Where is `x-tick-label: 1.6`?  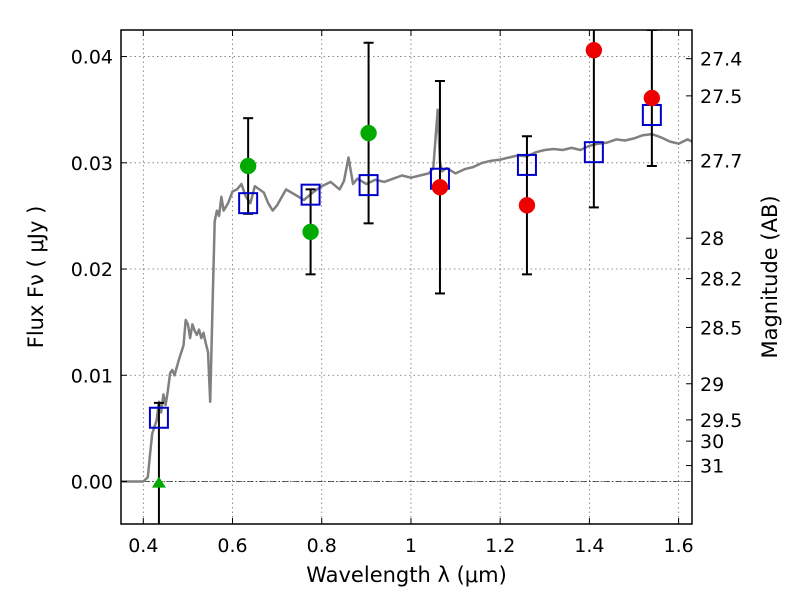 x-tick-label: 1.6 is located at coordinates (679, 546).